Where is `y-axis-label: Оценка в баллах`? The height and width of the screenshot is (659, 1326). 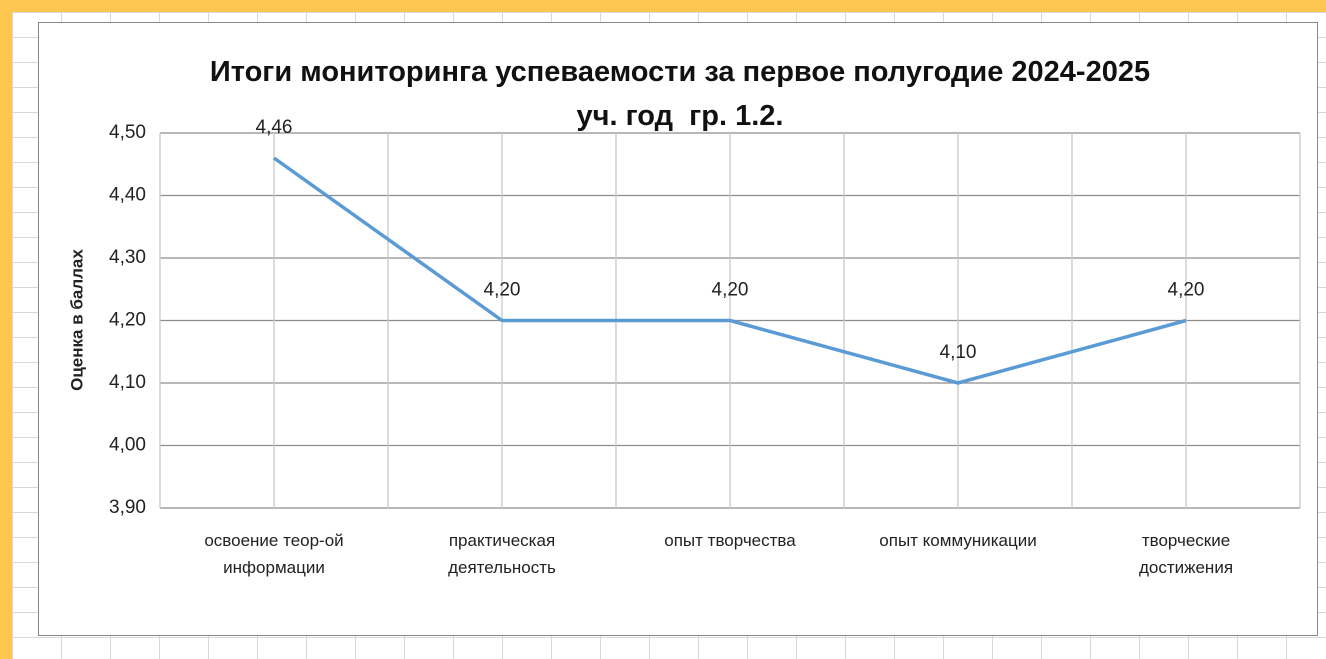
y-axis-label: Оценка в баллах is located at coordinates (76, 320).